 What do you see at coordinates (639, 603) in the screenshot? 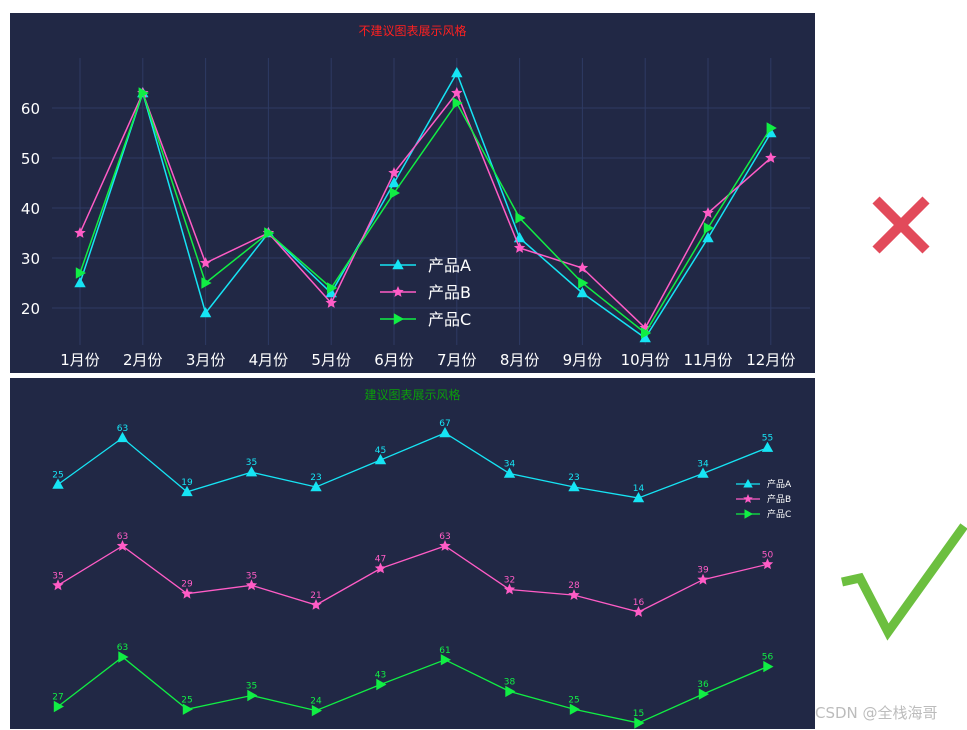
I see `data-label: 16` at bounding box center [639, 603].